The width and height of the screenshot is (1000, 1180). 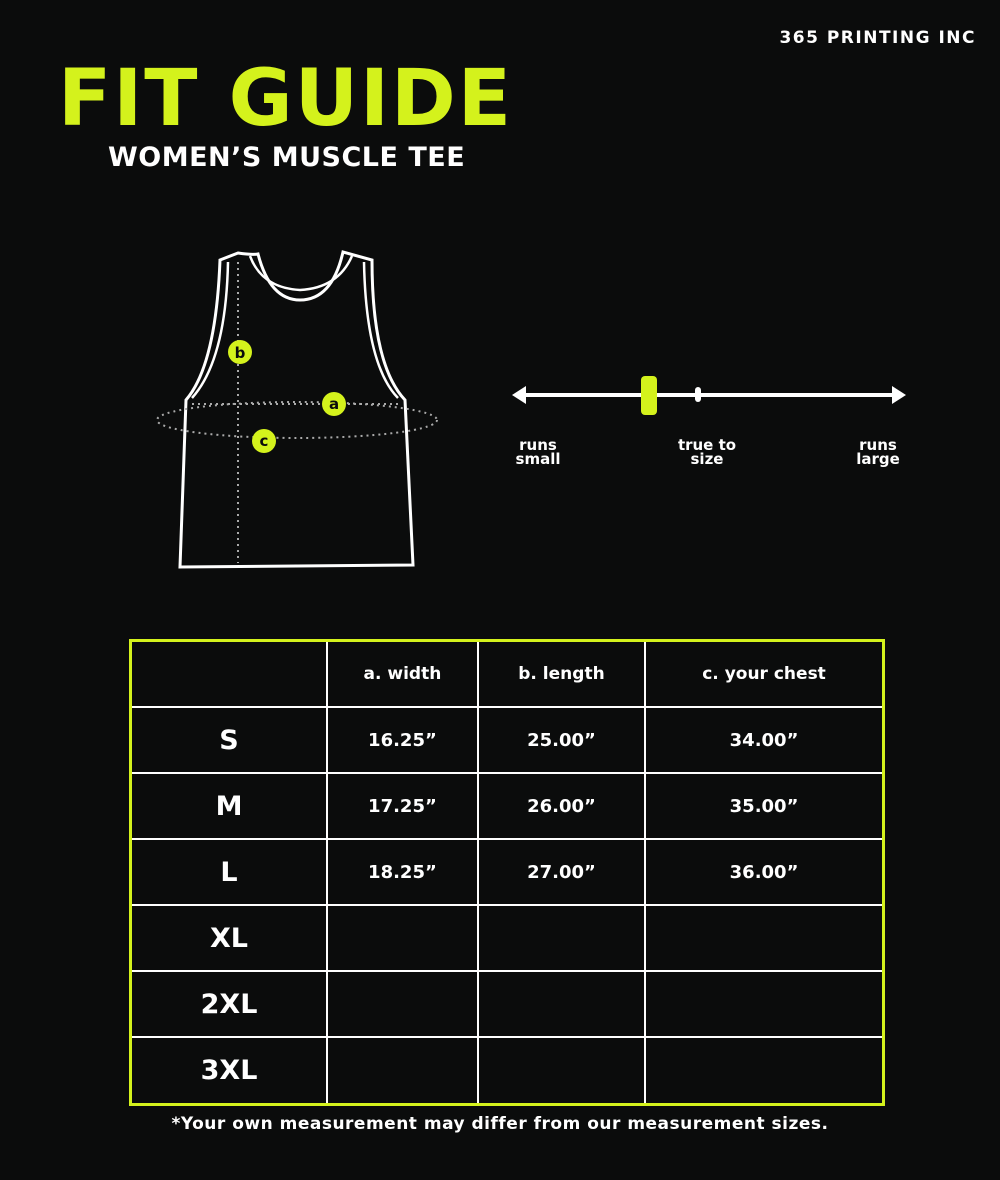 What do you see at coordinates (707, 452) in the screenshot?
I see `label-true-to-size: true to size` at bounding box center [707, 452].